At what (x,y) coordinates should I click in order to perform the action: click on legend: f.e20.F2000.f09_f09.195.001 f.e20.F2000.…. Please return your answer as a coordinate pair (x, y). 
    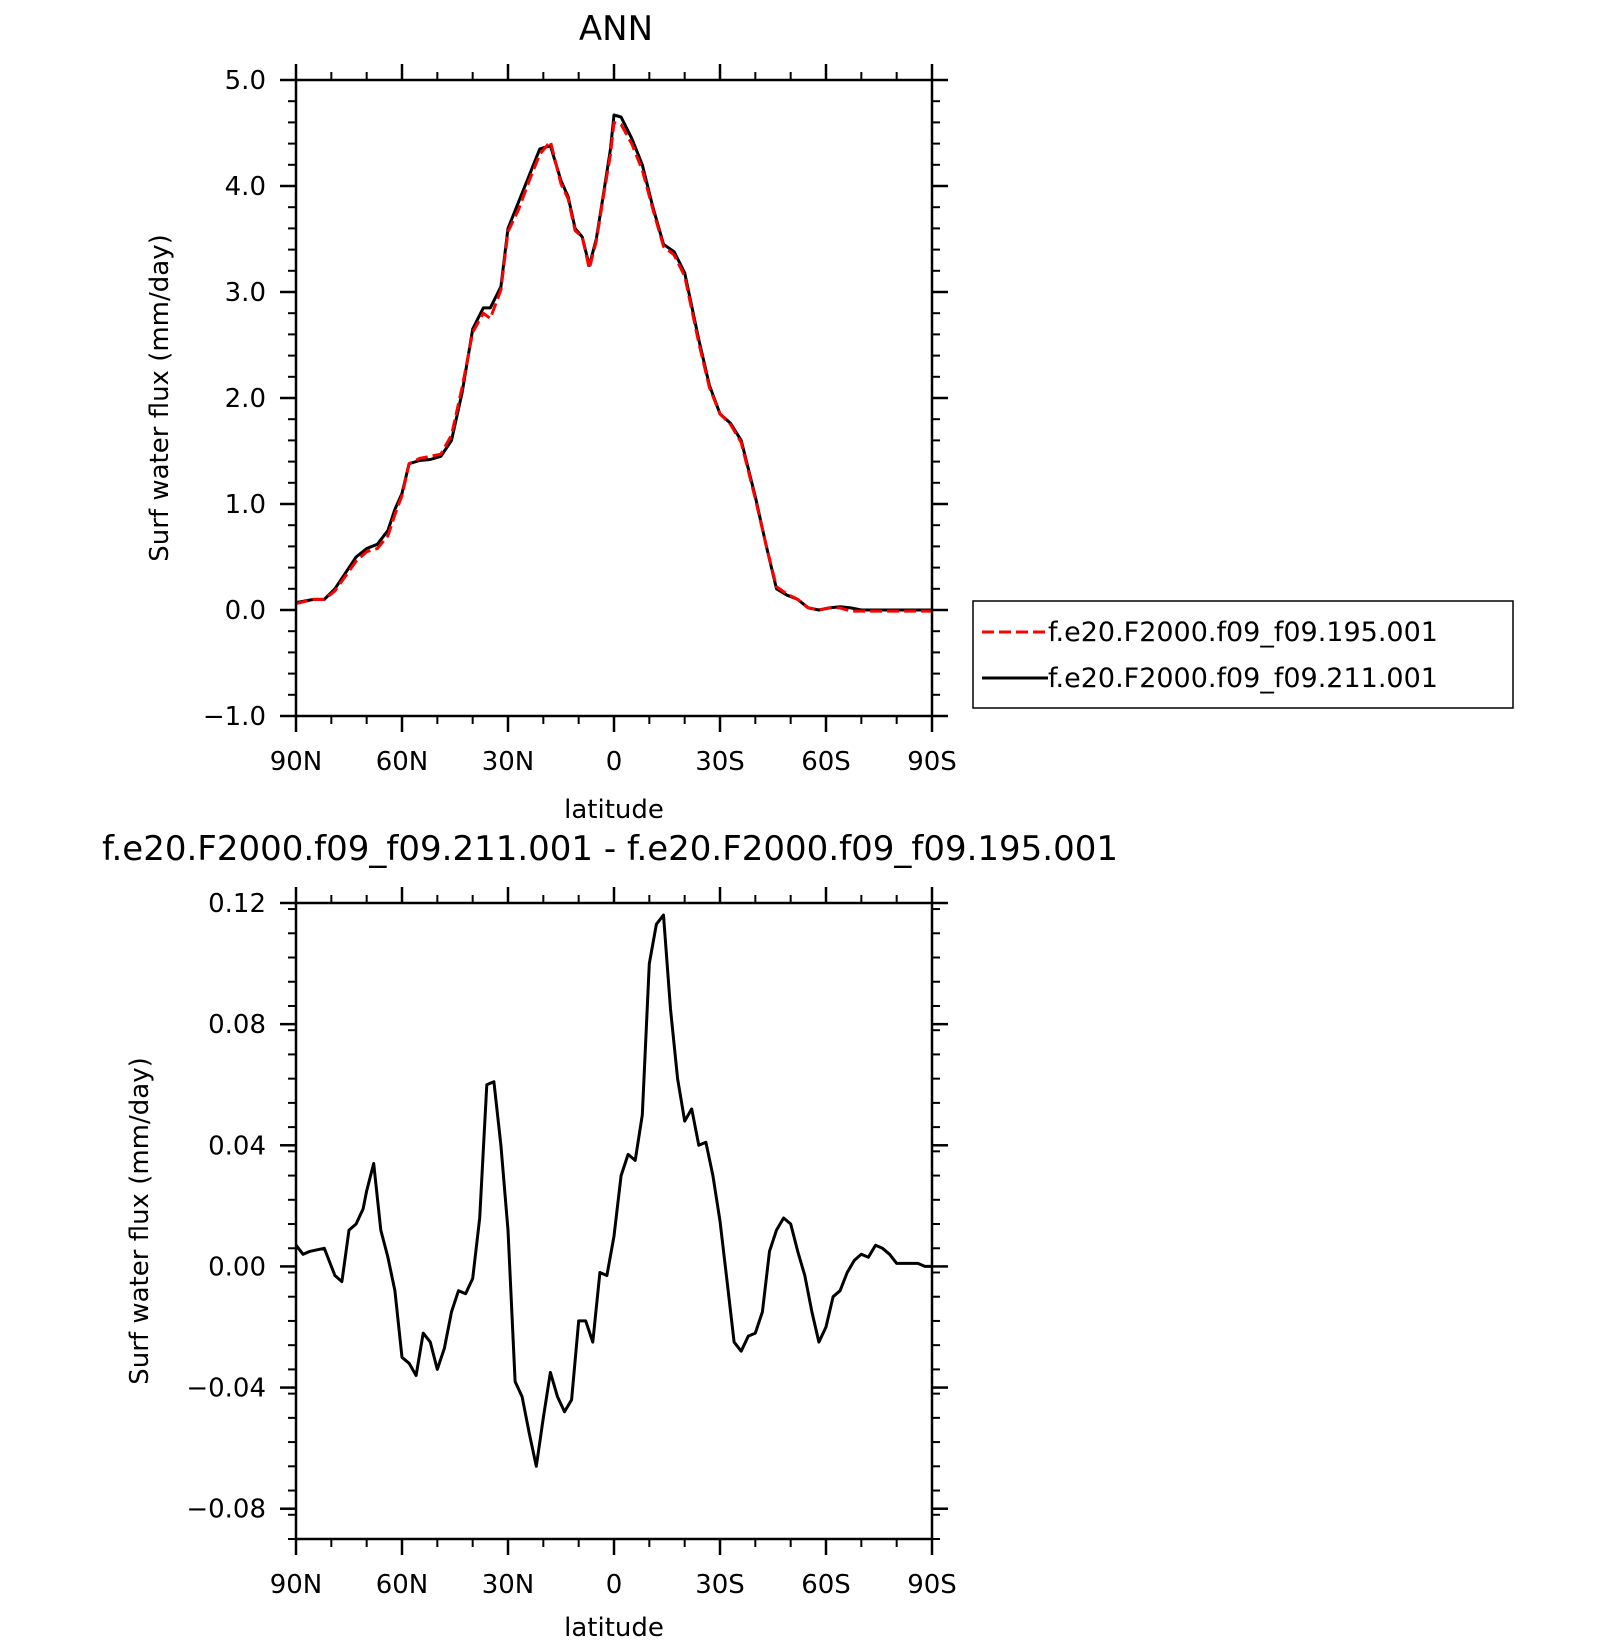
    Looking at the image, I should click on (1243, 654).